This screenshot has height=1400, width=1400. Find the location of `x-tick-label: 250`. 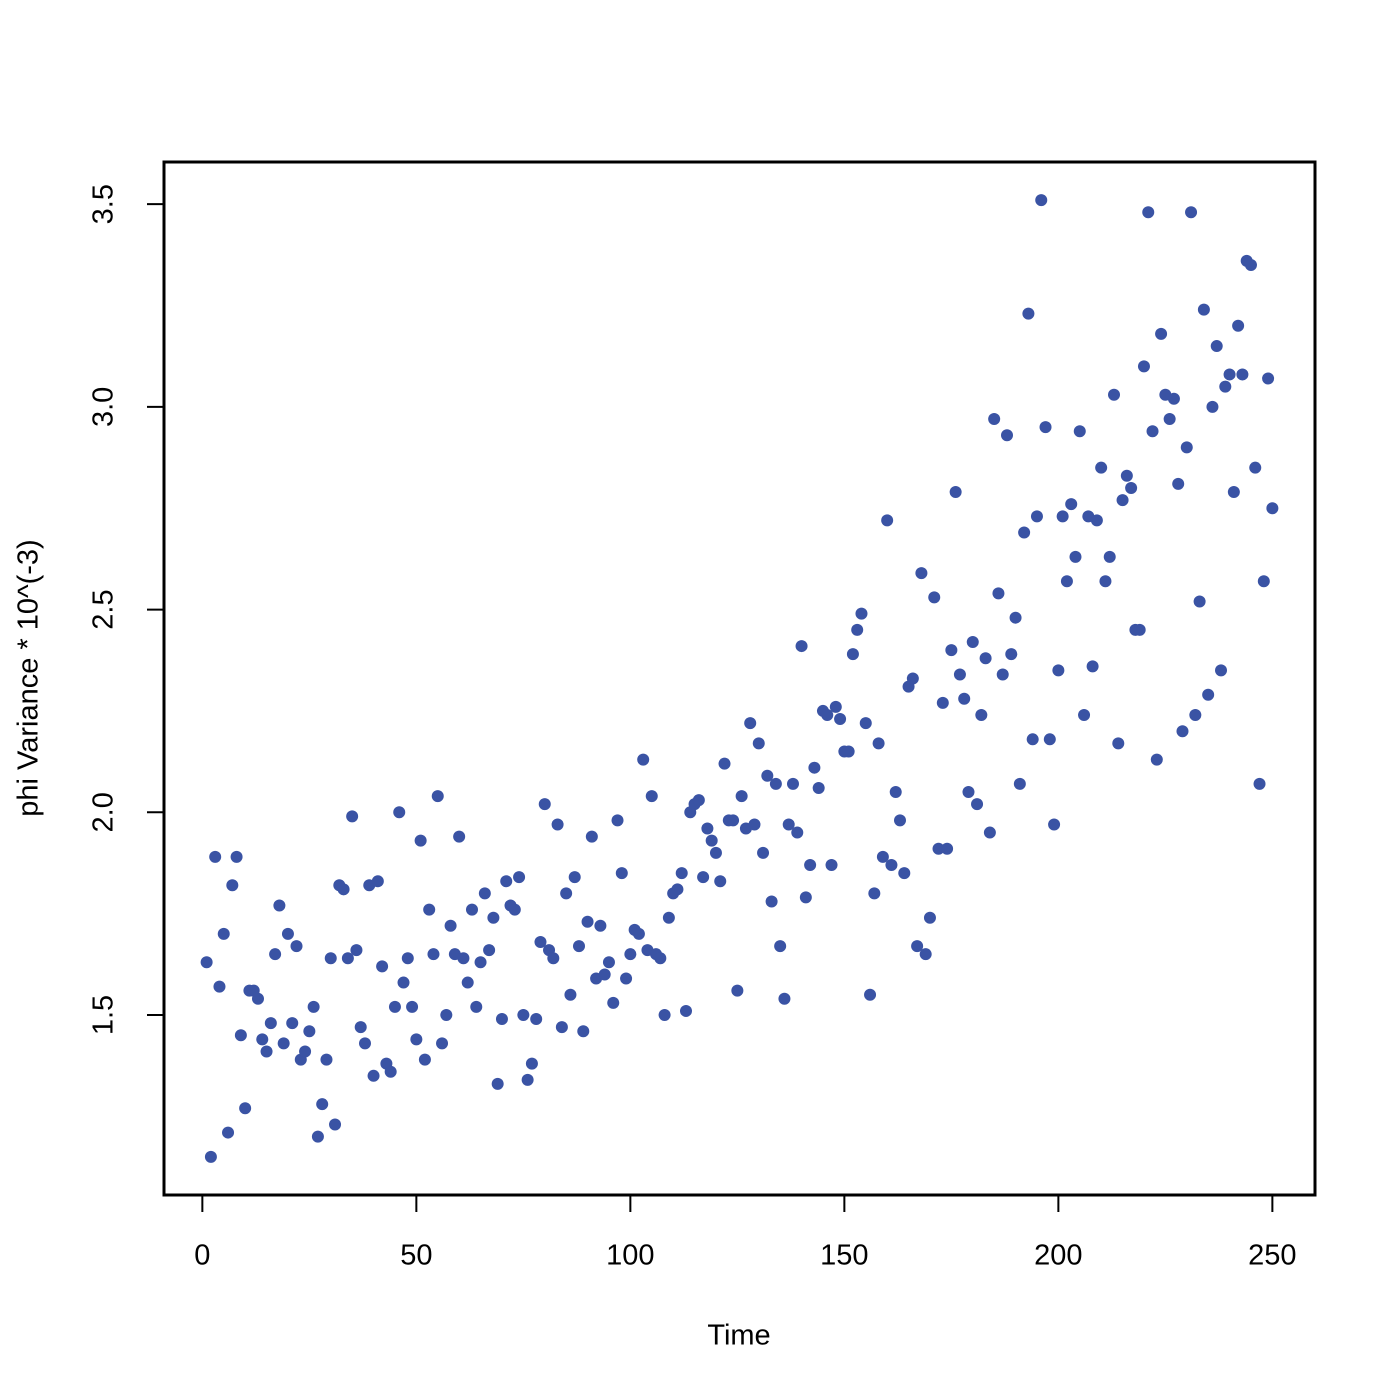

x-tick-label: 250 is located at coordinates (1272, 1256).